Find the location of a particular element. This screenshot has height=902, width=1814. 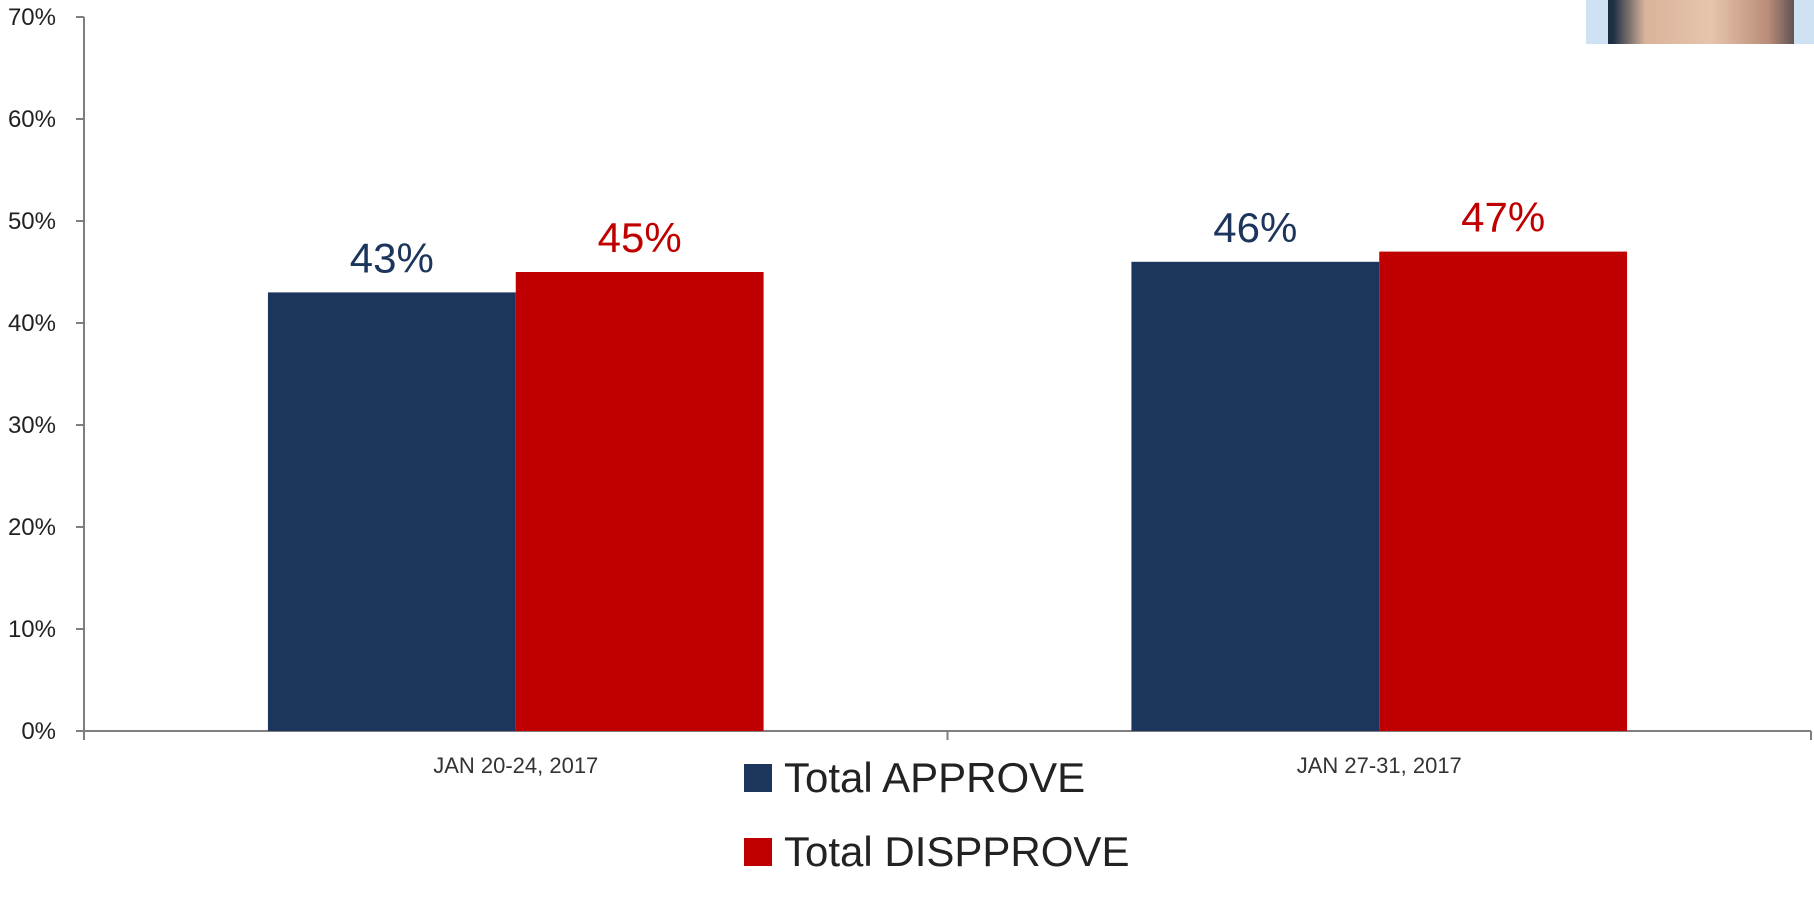

legend-item-approve: Total APPROVE is located at coordinates (936, 778).